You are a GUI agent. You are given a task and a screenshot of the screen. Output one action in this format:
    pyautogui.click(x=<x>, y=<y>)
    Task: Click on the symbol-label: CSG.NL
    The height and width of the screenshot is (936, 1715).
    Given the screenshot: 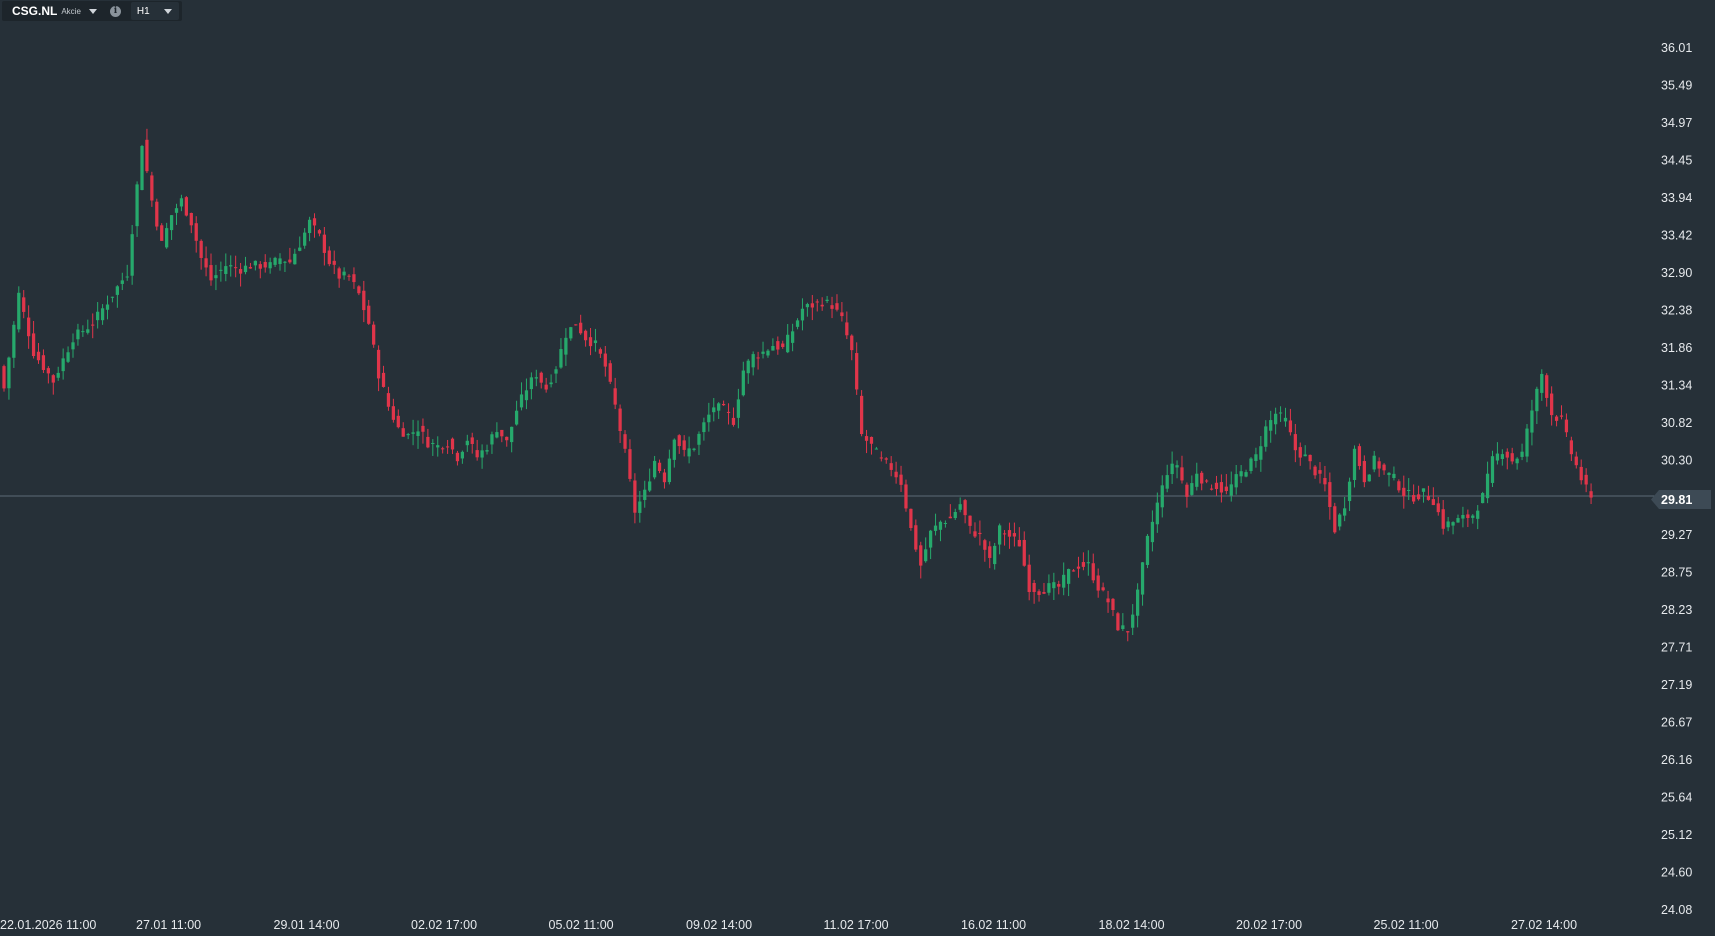 What is the action you would take?
    pyautogui.click(x=35, y=11)
    